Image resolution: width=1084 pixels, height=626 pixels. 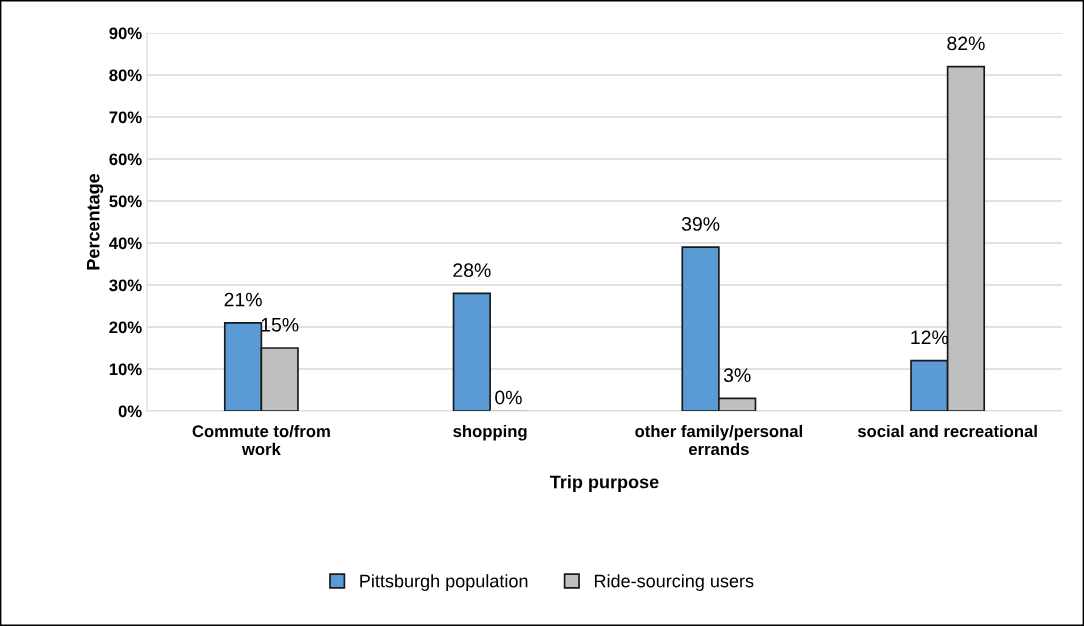 What do you see at coordinates (674, 582) in the screenshot?
I see `legend-label: Ride-sourcing users` at bounding box center [674, 582].